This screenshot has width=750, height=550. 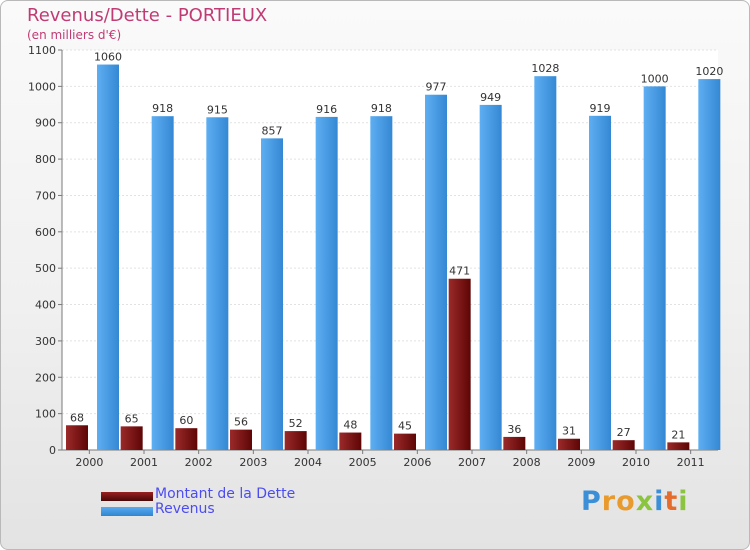 What do you see at coordinates (45, 195) in the screenshot?
I see `y-tick-label: 700` at bounding box center [45, 195].